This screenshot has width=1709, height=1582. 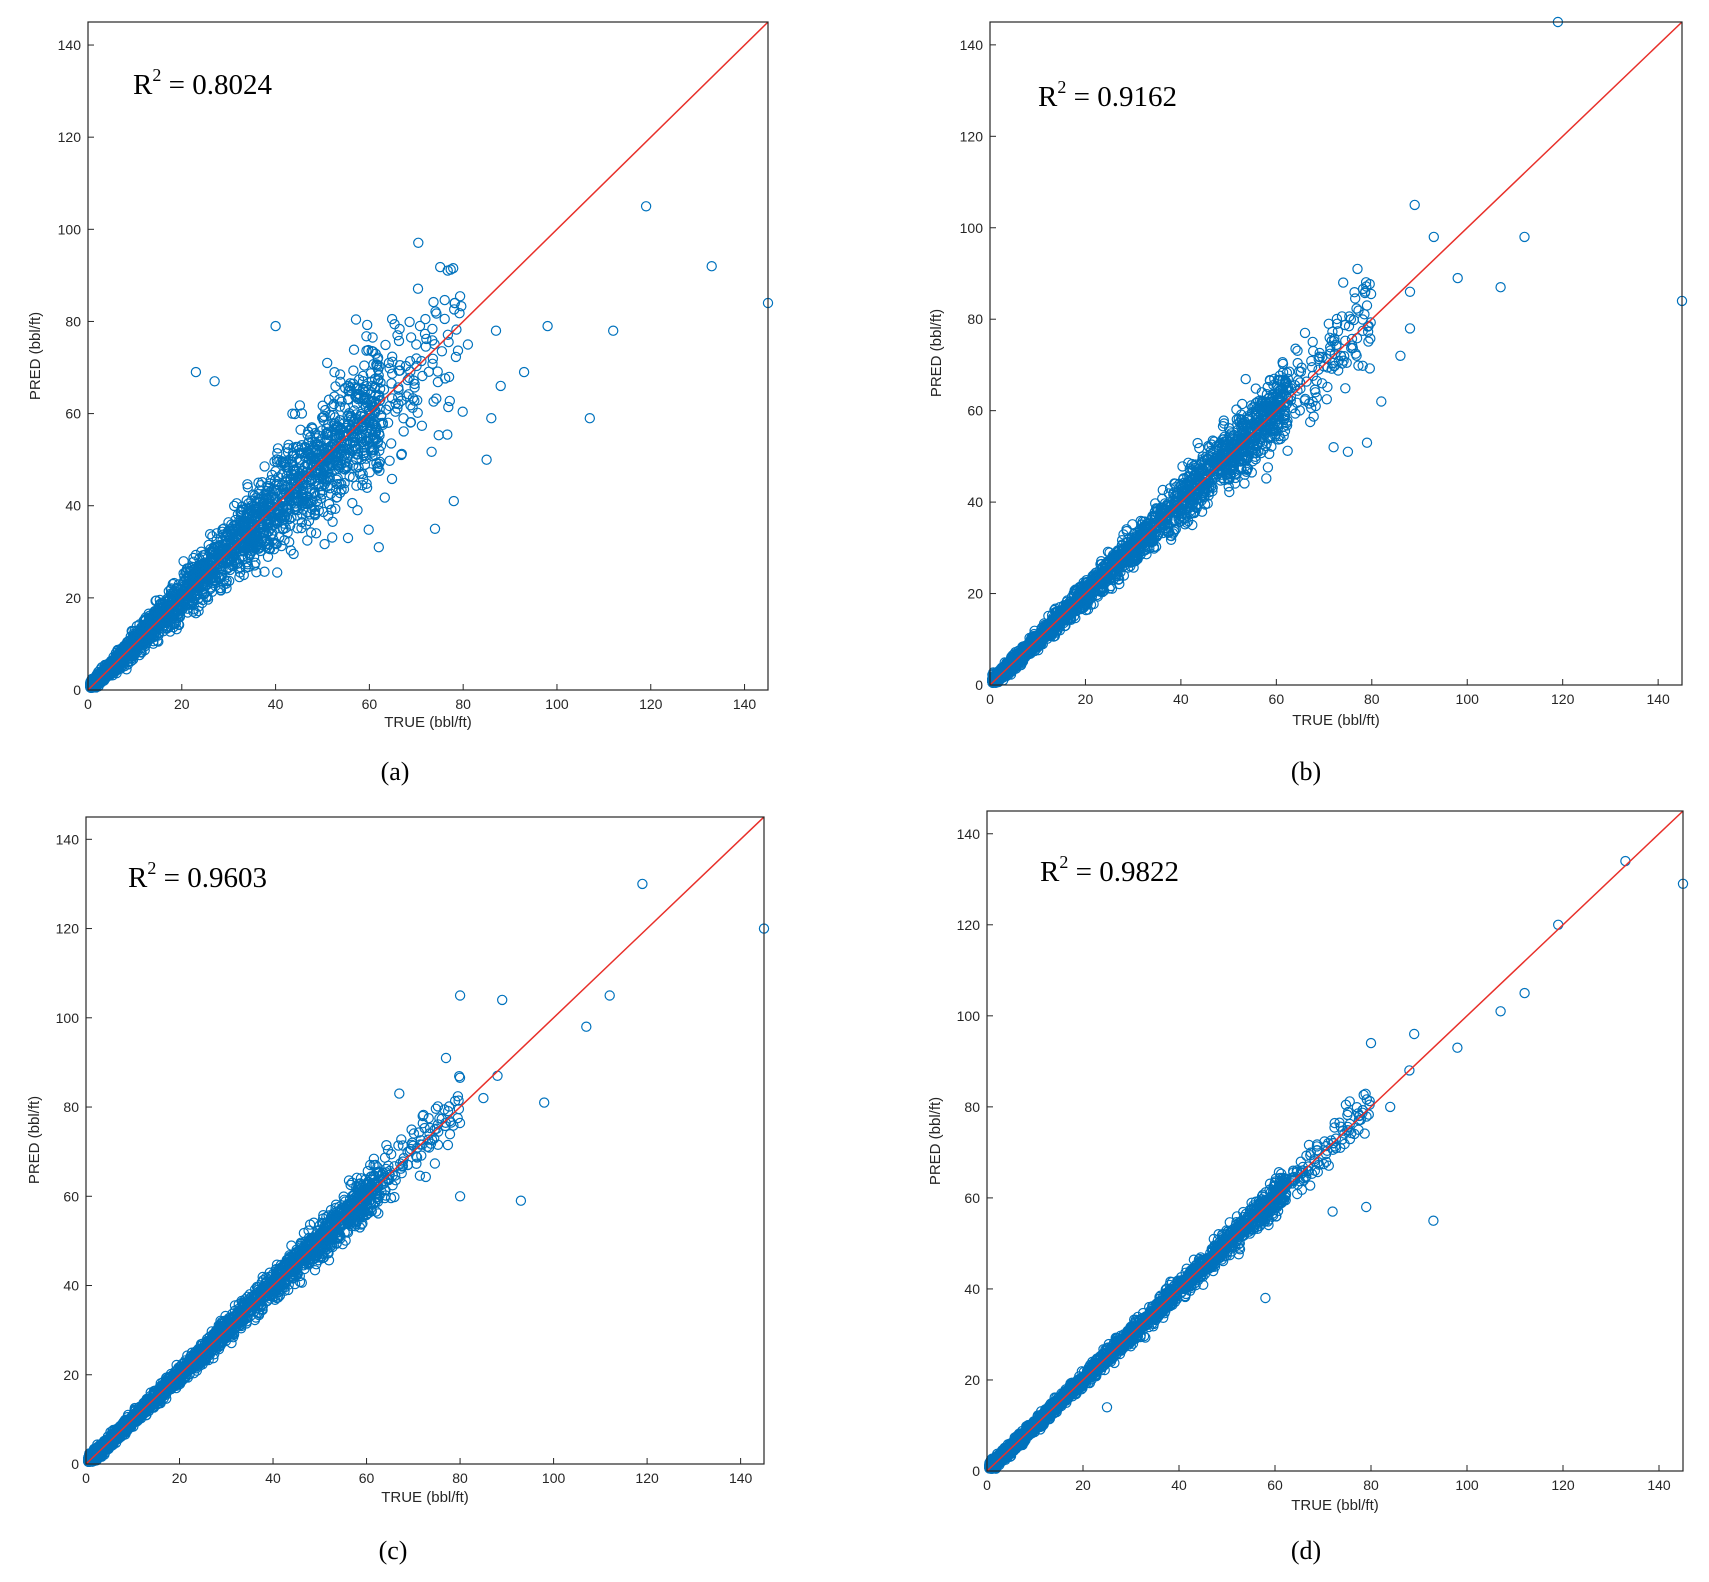 I want to click on x-tick-label-a-2: 40, so click(x=276, y=704).